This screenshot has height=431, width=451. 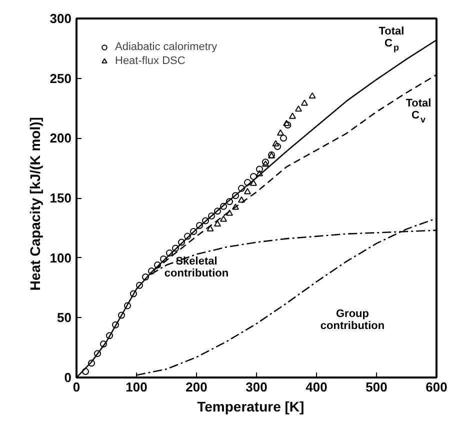 What do you see at coordinates (61, 18) in the screenshot?
I see `y-tick-label: 300` at bounding box center [61, 18].